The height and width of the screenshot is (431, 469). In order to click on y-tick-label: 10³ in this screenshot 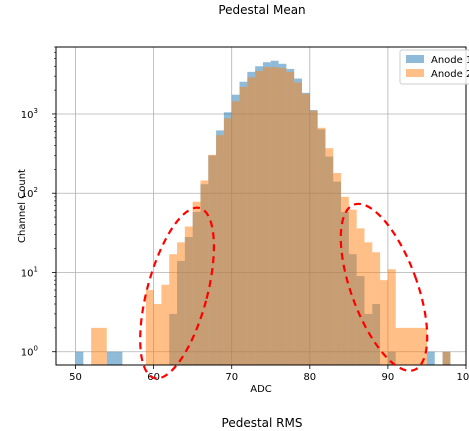, I will do `click(29, 114)`.